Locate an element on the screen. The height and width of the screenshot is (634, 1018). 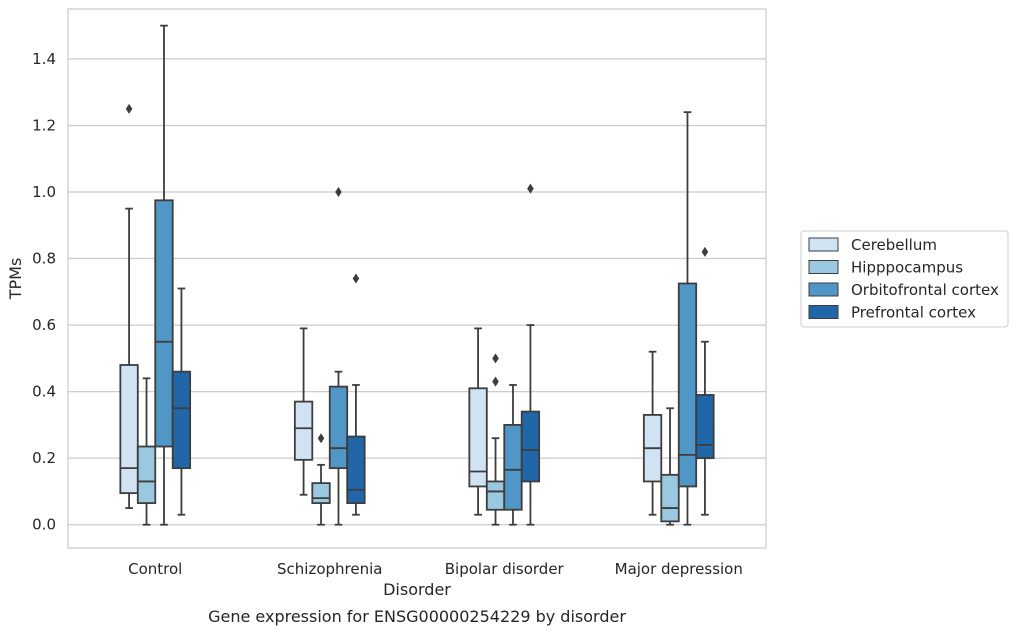
legend-label: Prefrontal cortex is located at coordinates (913, 313).